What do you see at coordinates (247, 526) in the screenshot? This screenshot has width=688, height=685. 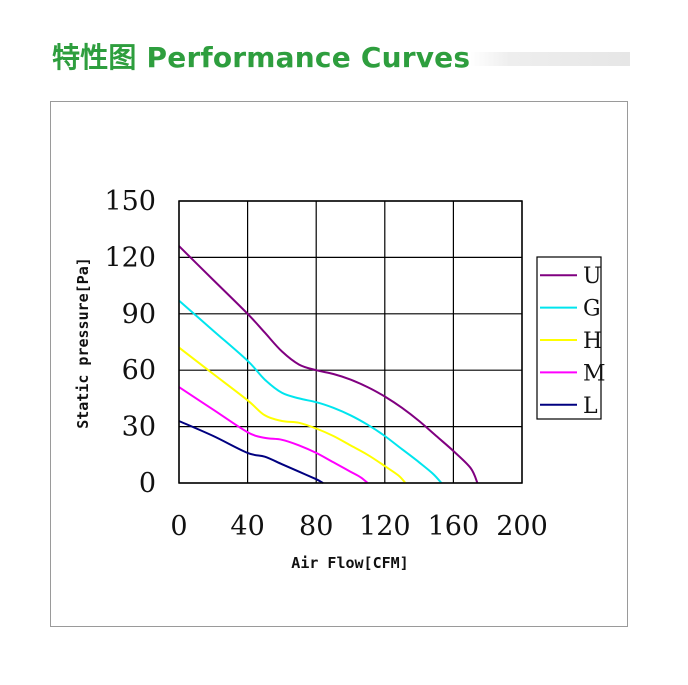 I see `x-tick-label-1: 40` at bounding box center [247, 526].